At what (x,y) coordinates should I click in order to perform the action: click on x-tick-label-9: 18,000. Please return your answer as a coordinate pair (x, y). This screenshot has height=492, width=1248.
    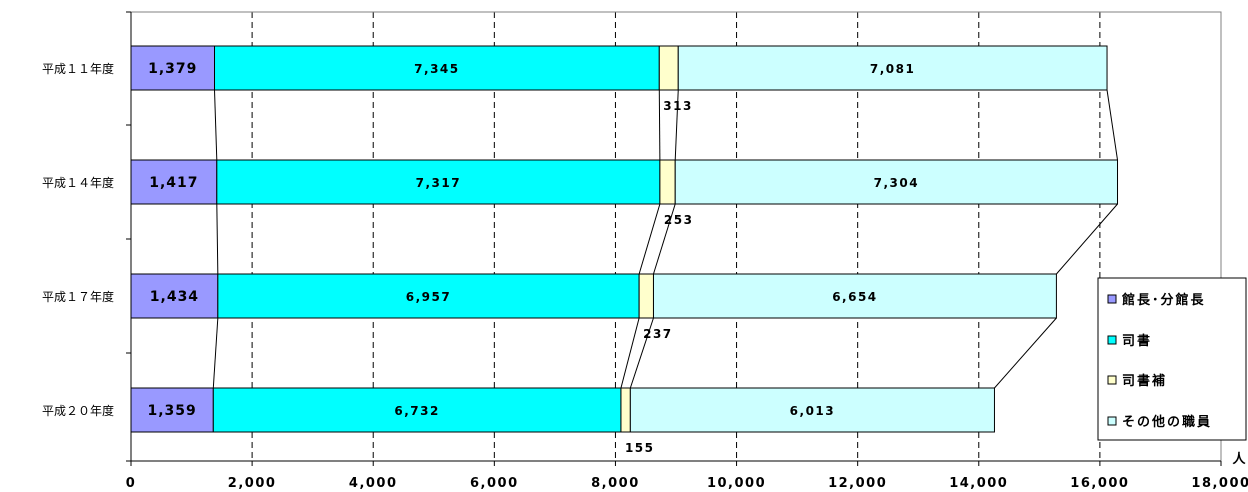
    Looking at the image, I should click on (1219, 483).